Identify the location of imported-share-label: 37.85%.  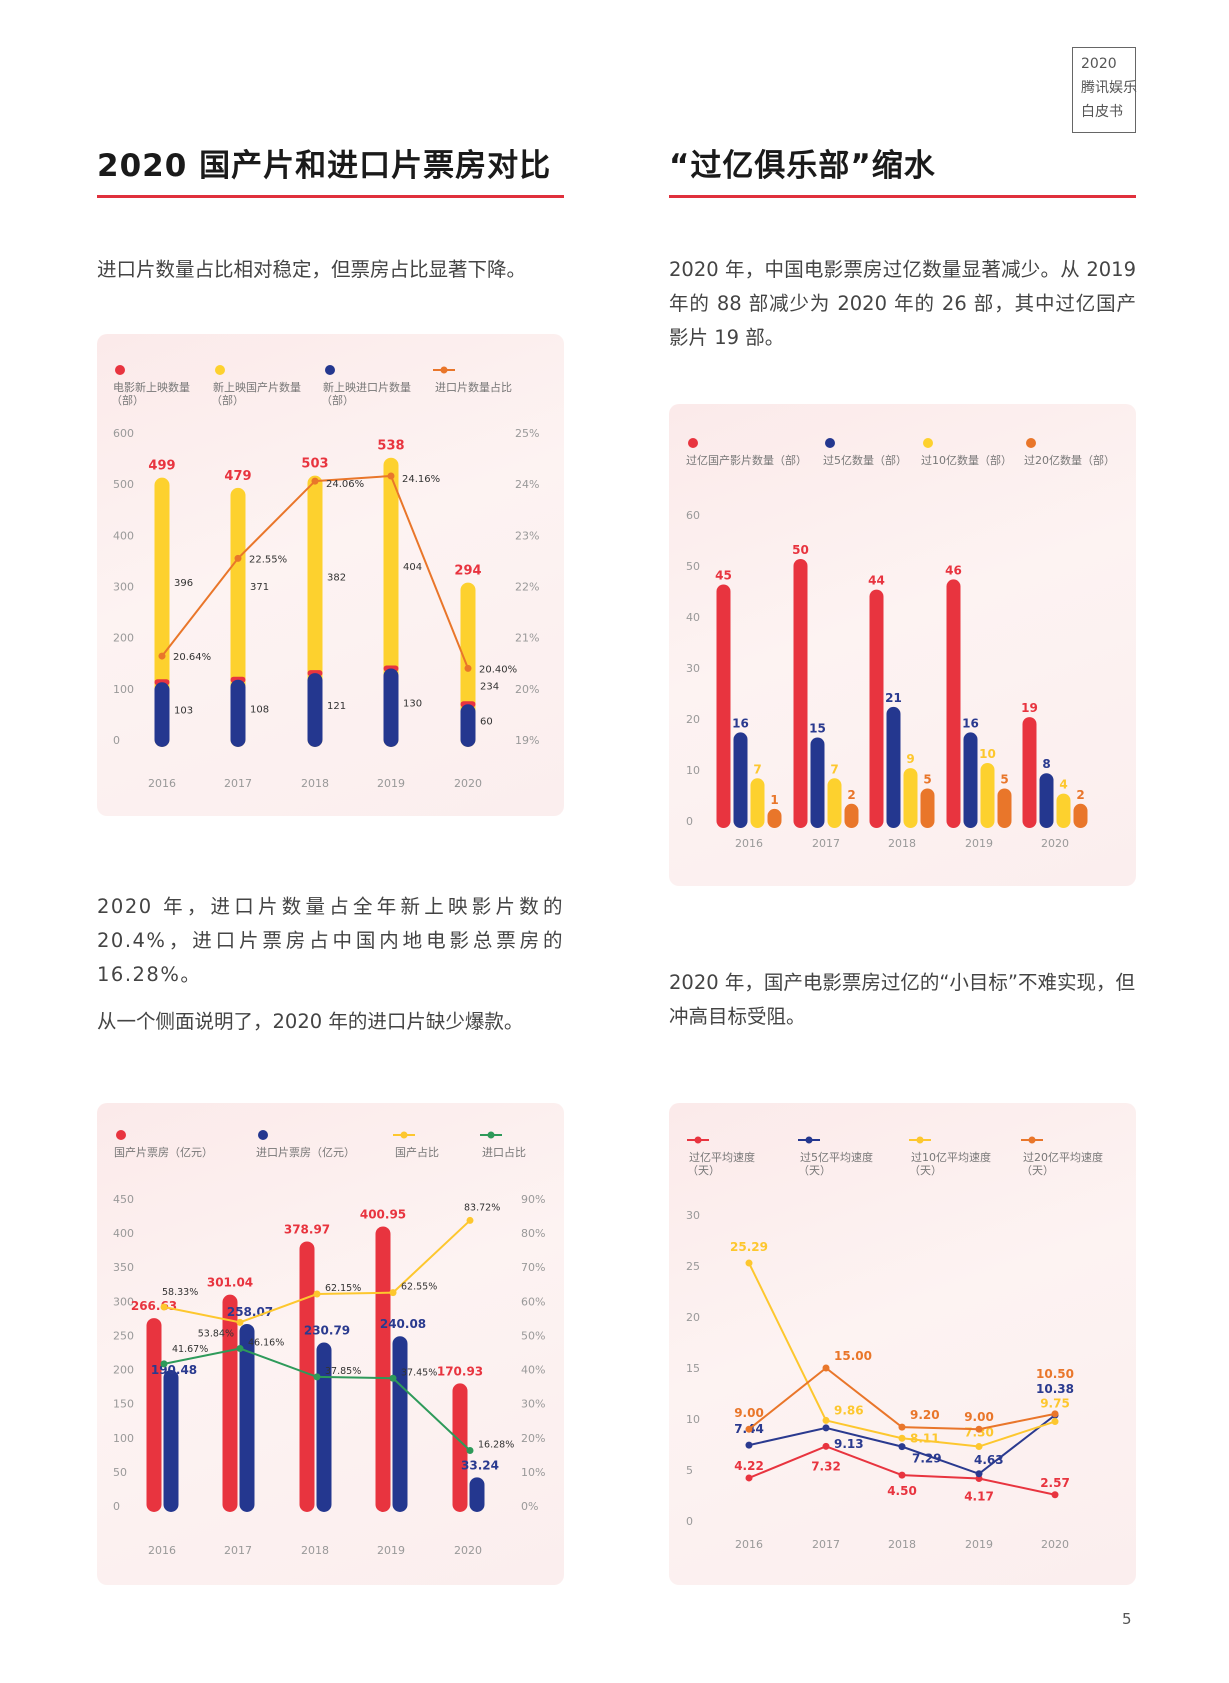
(343, 1371).